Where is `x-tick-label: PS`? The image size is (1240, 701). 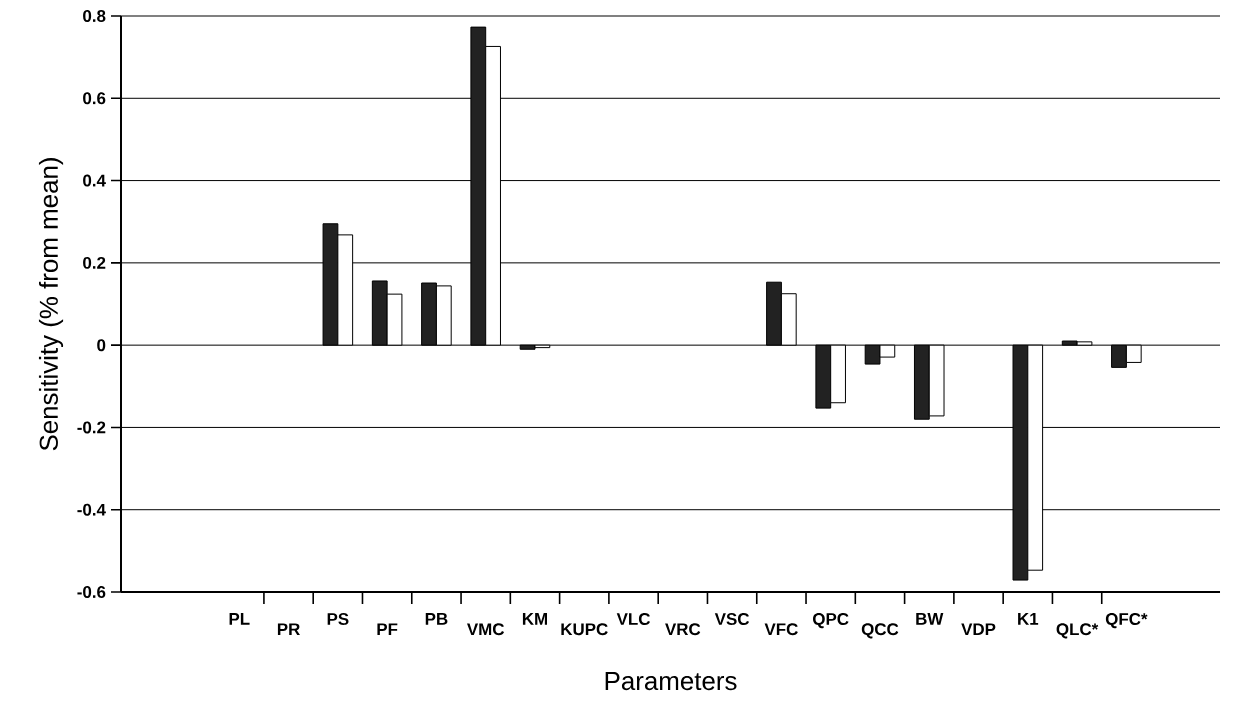
x-tick-label: PS is located at coordinates (338, 619).